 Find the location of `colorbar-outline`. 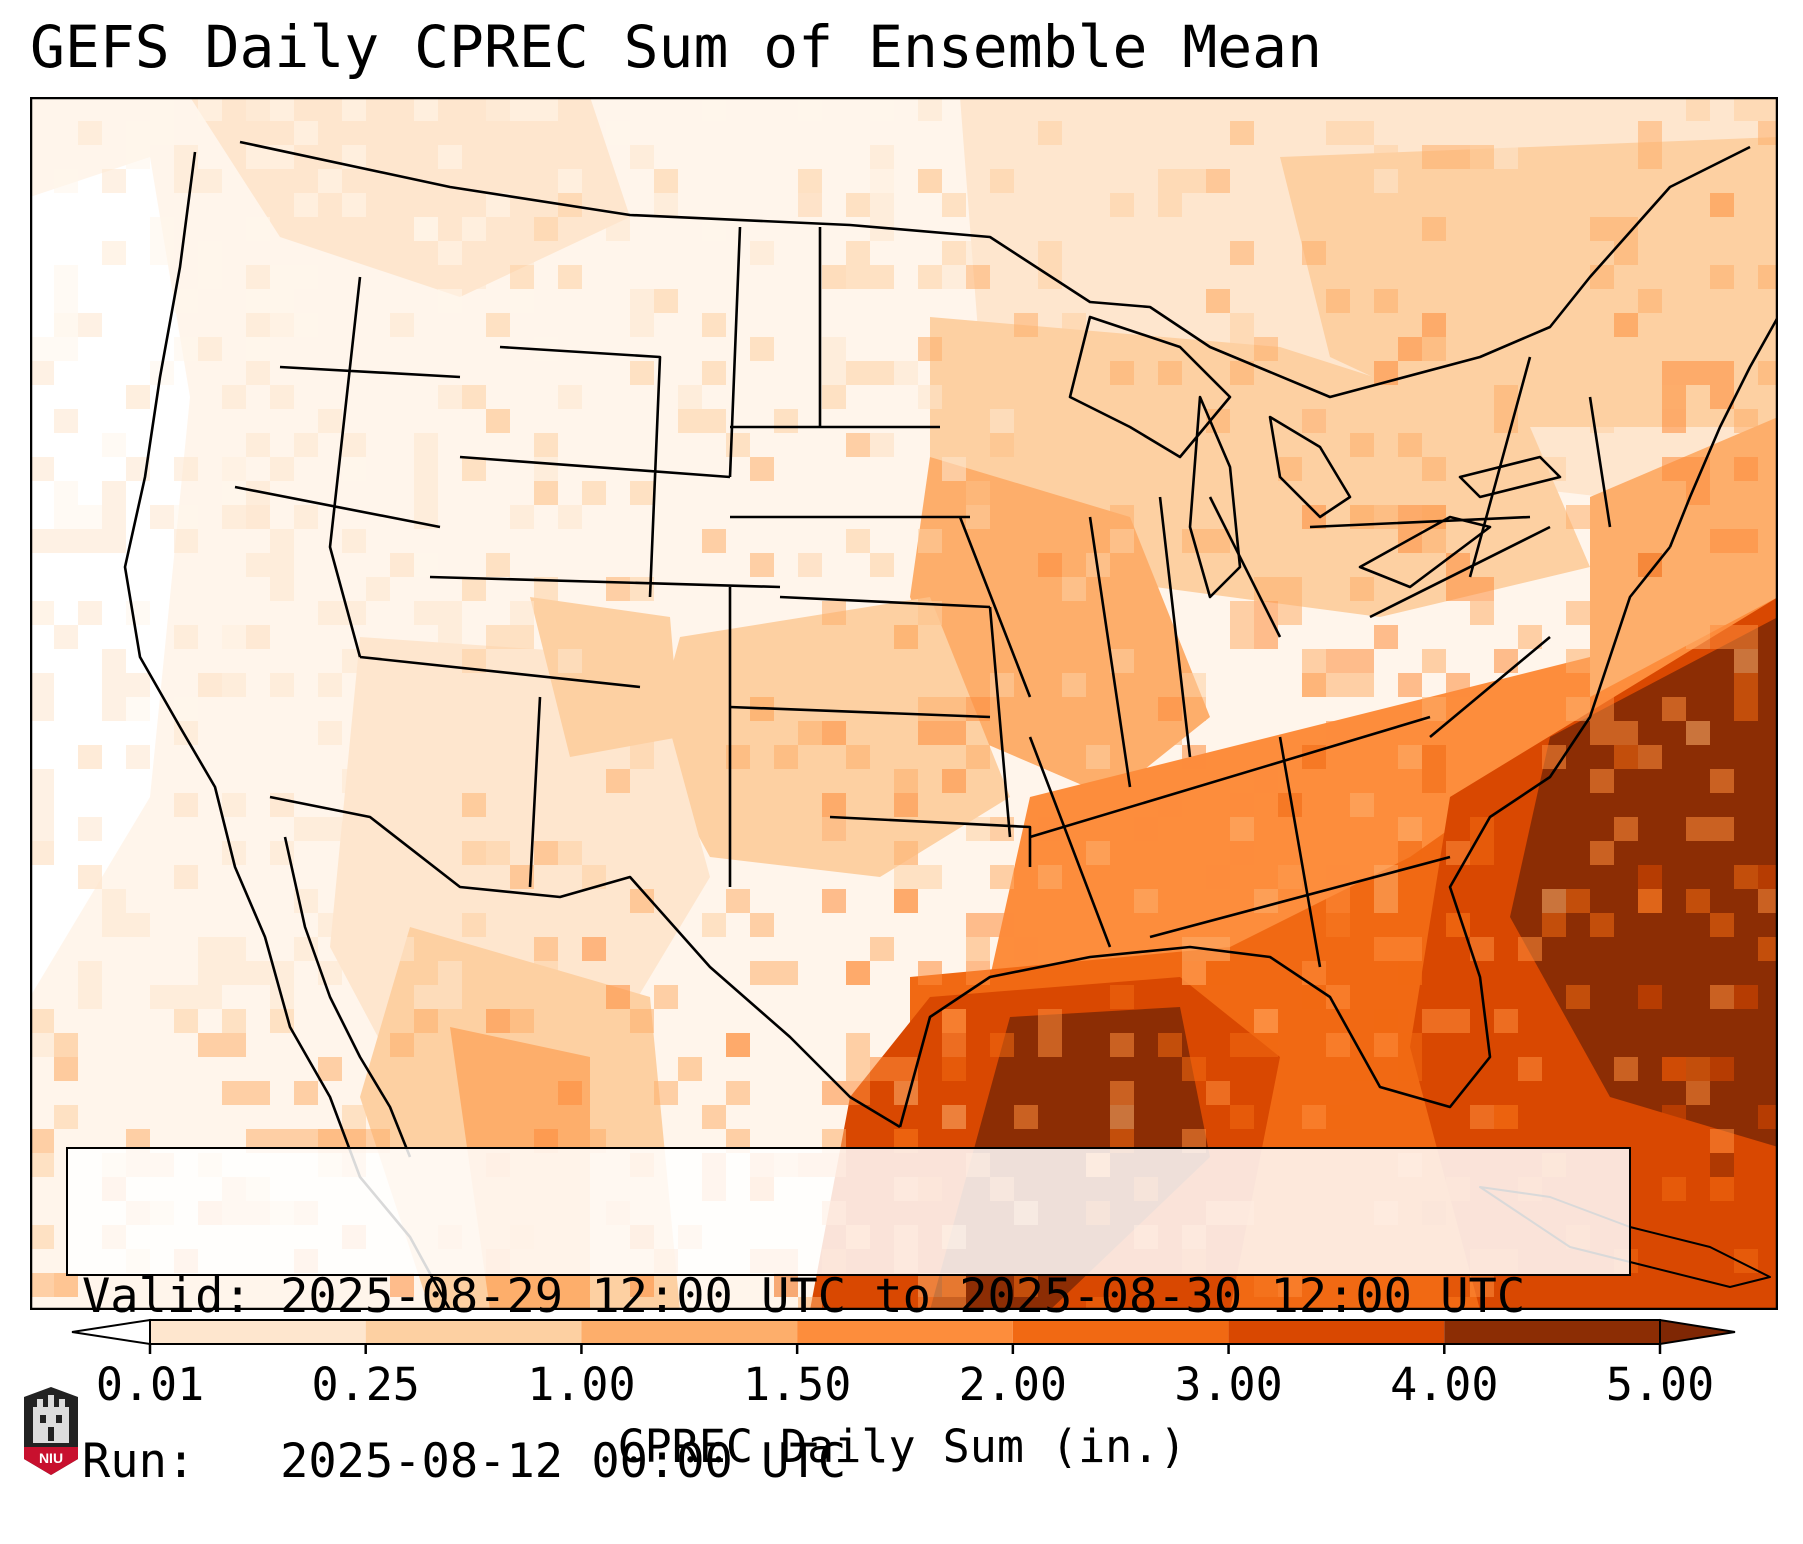

colorbar-outline is located at coordinates (905, 1332).